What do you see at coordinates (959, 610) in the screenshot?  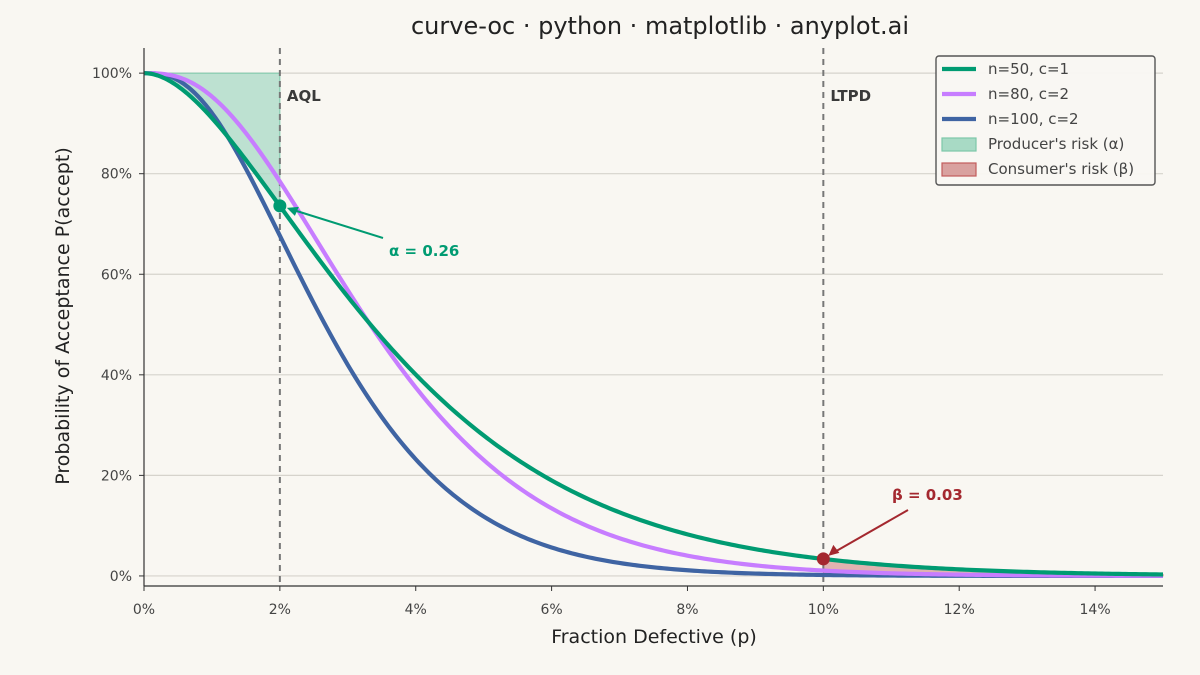 I see `x-tick-label: 12%` at bounding box center [959, 610].